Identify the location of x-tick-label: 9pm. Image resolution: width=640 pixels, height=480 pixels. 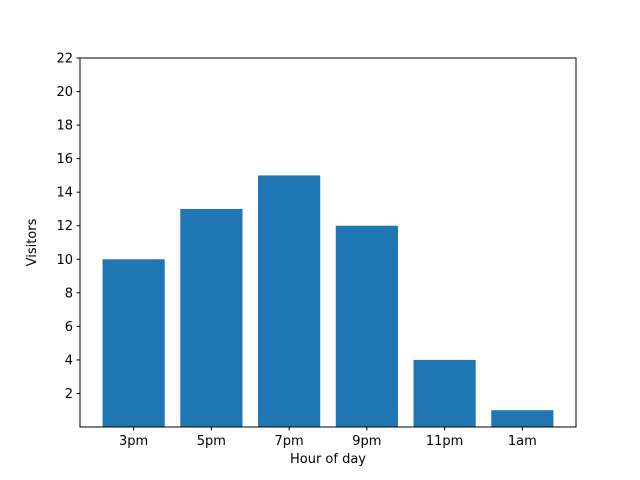
(366, 441).